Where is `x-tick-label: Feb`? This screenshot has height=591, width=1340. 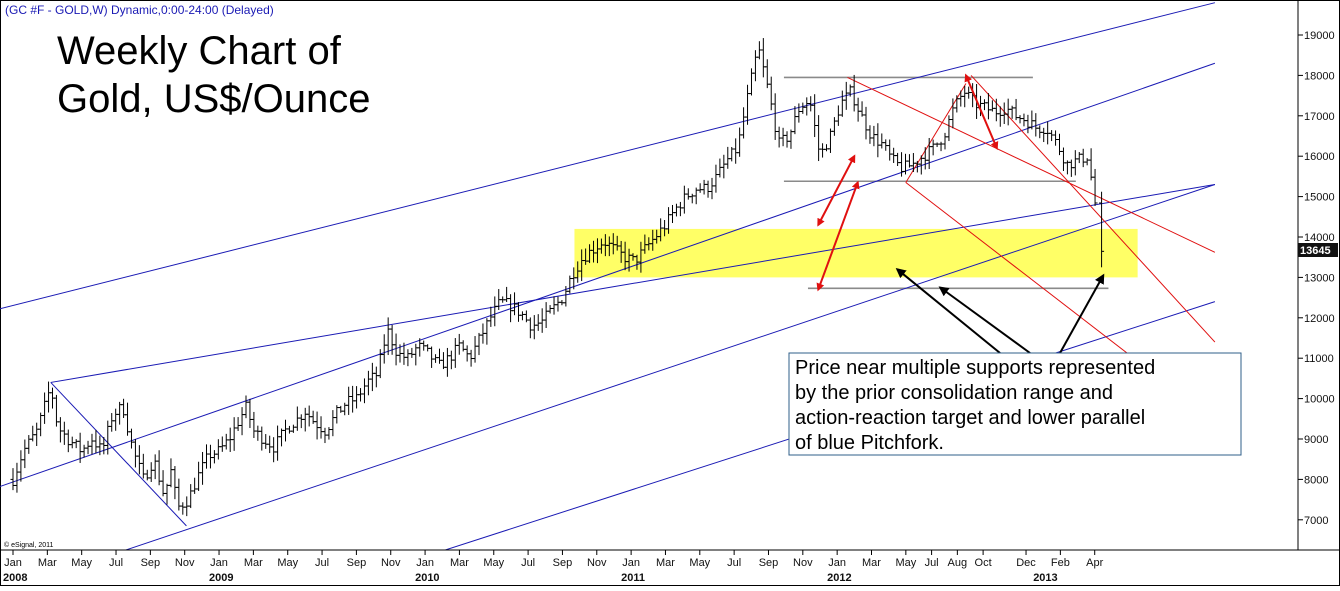 x-tick-label: Feb is located at coordinates (1060, 563).